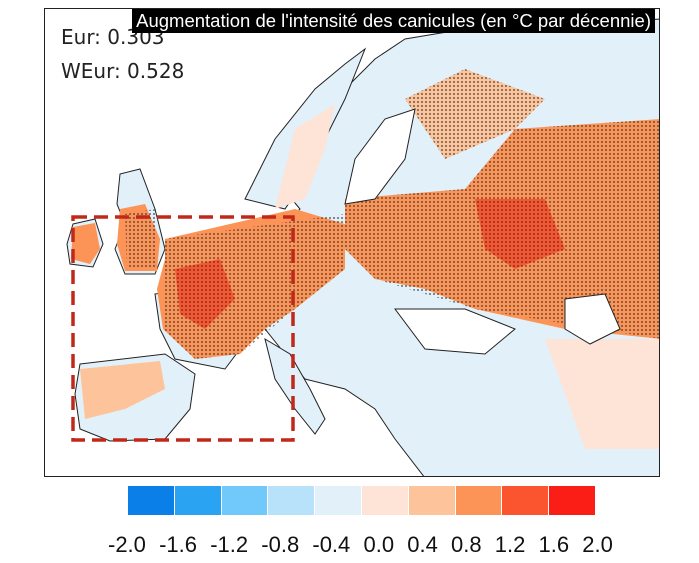 The width and height of the screenshot is (699, 563). I want to click on colorbar-tick-label: 0.8, so click(466, 544).